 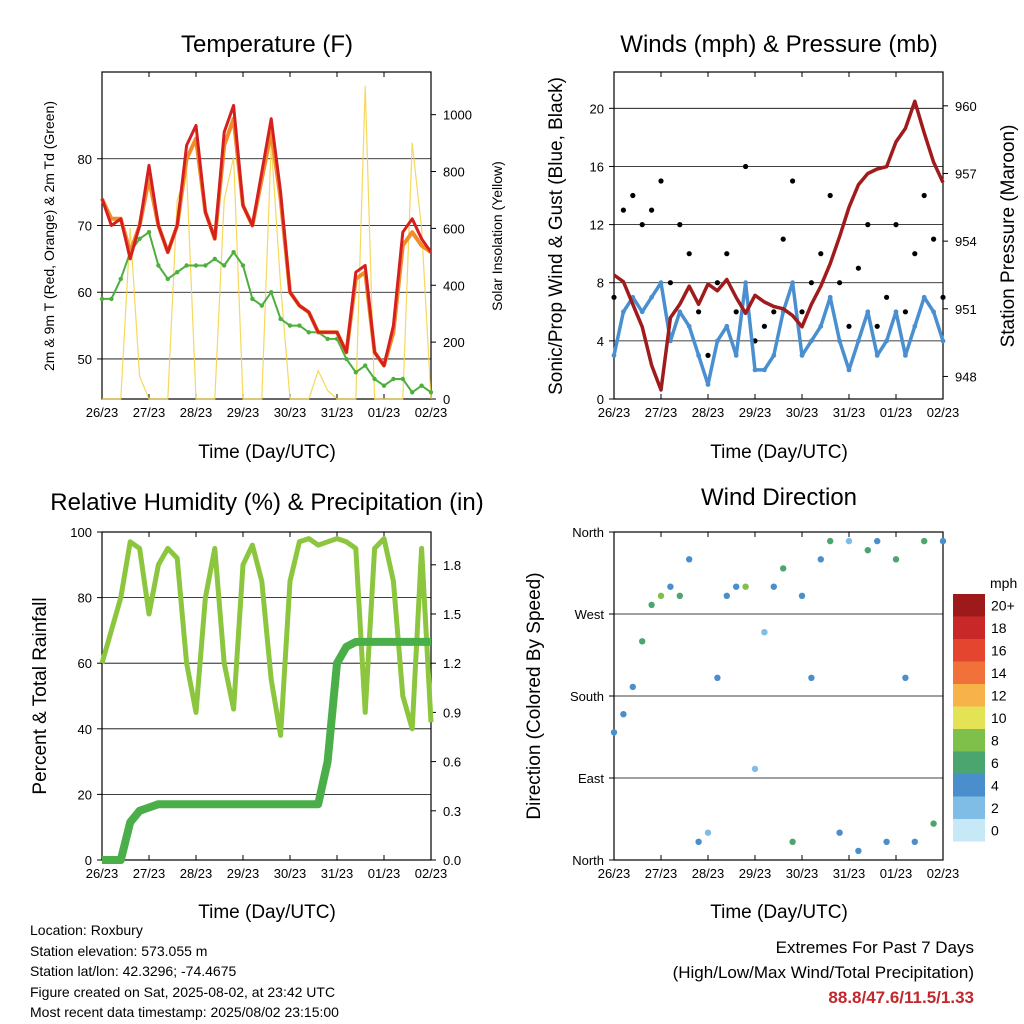 I want to click on humidity-x-tick-label: 27/23, so click(x=149, y=873).